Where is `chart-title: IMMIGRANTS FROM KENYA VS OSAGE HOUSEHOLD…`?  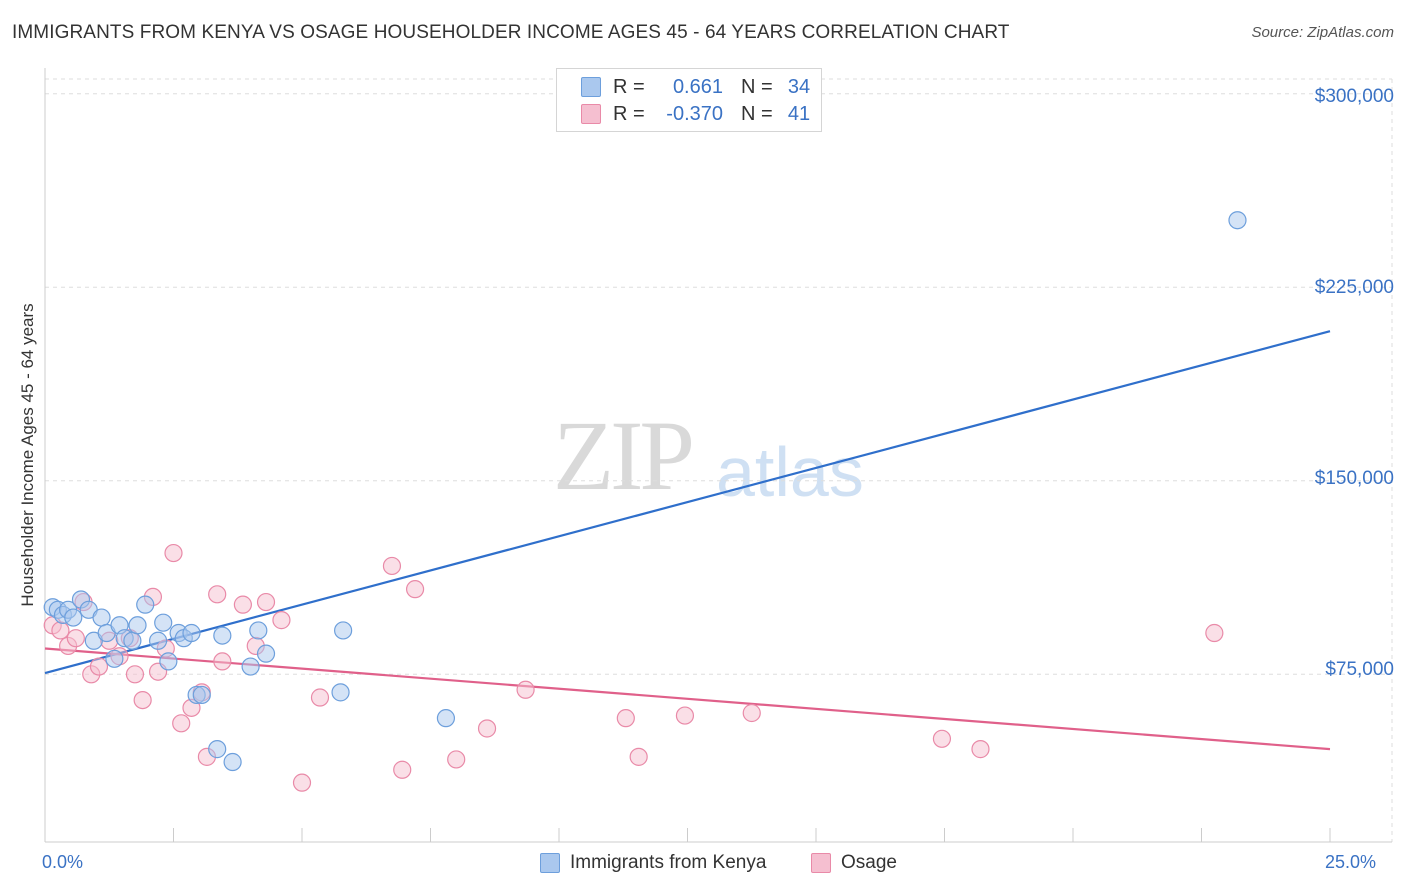
chart-title: IMMIGRANTS FROM KENYA VS OSAGE HOUSEHOLD… is located at coordinates (511, 32).